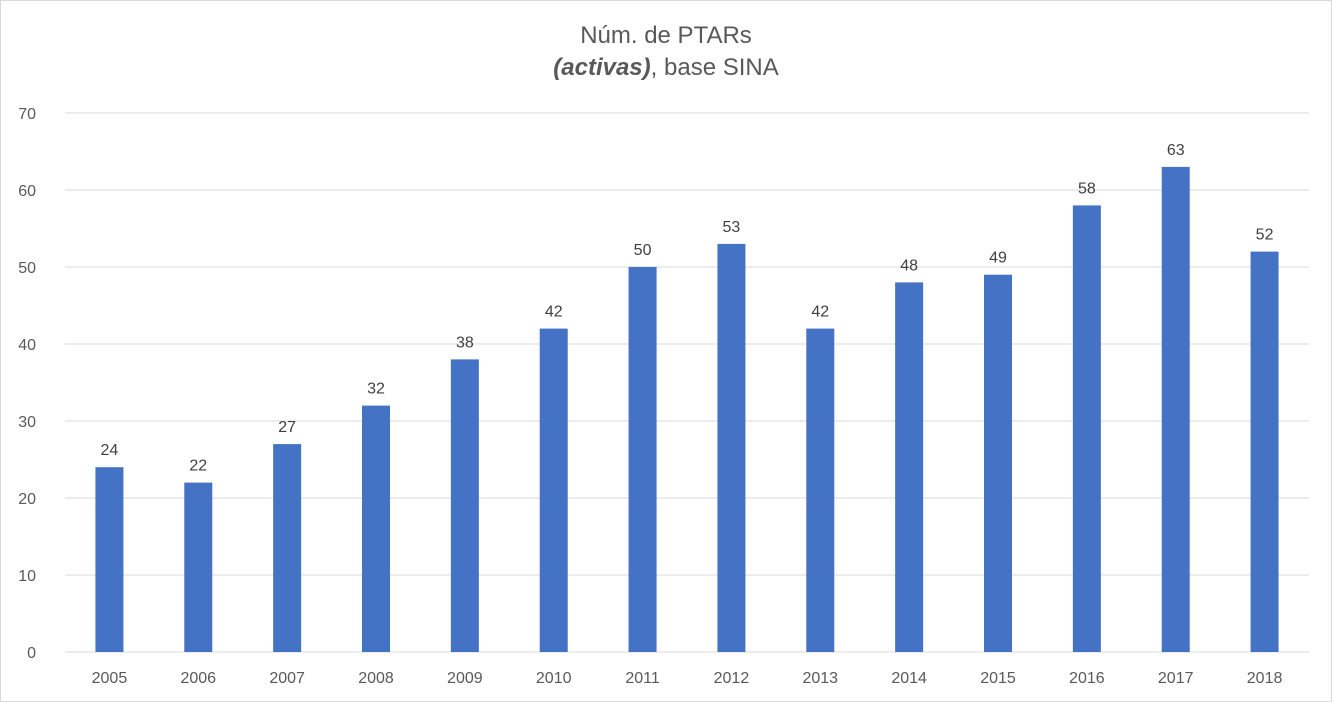 The height and width of the screenshot is (702, 1332). What do you see at coordinates (27, 191) in the screenshot?
I see `y-tick-label: 60` at bounding box center [27, 191].